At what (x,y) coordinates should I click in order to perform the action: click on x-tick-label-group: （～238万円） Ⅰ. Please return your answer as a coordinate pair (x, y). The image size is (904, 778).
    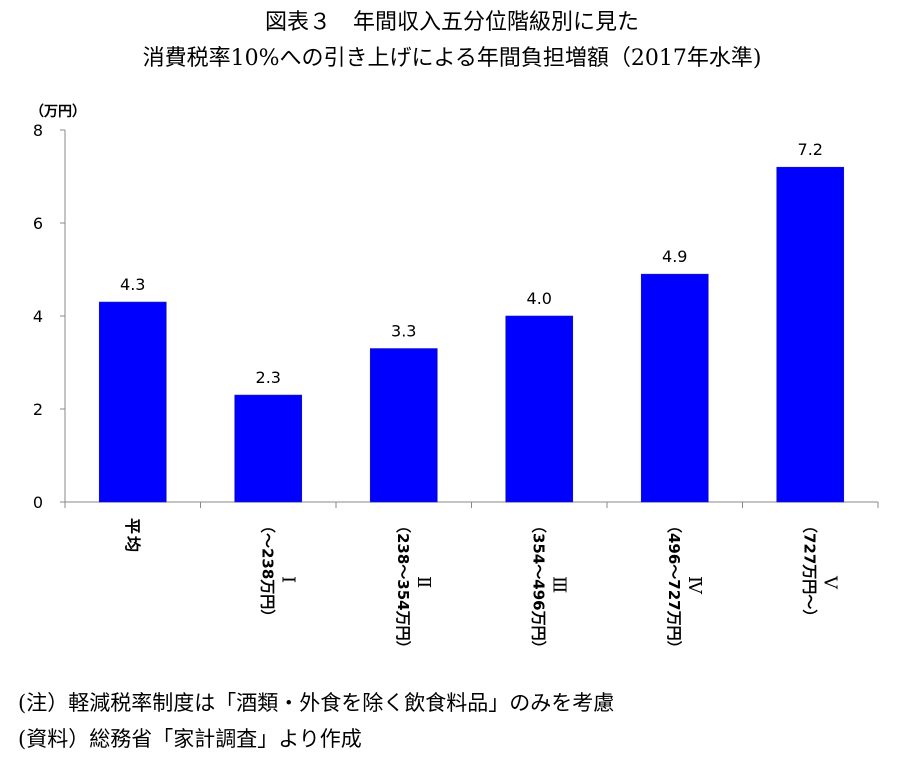
    Looking at the image, I should click on (278, 571).